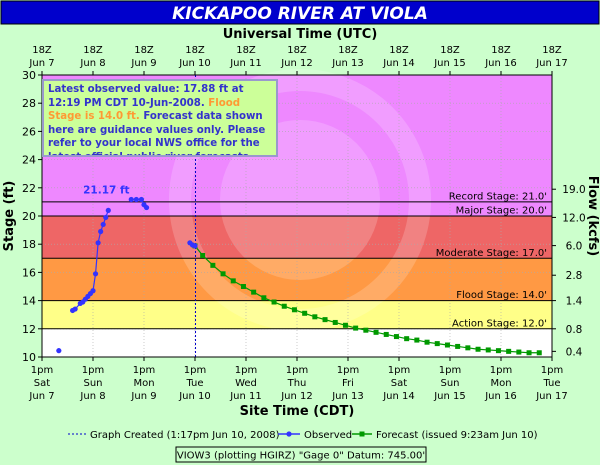  I want to click on legend-forecast-marker, so click(362, 434).